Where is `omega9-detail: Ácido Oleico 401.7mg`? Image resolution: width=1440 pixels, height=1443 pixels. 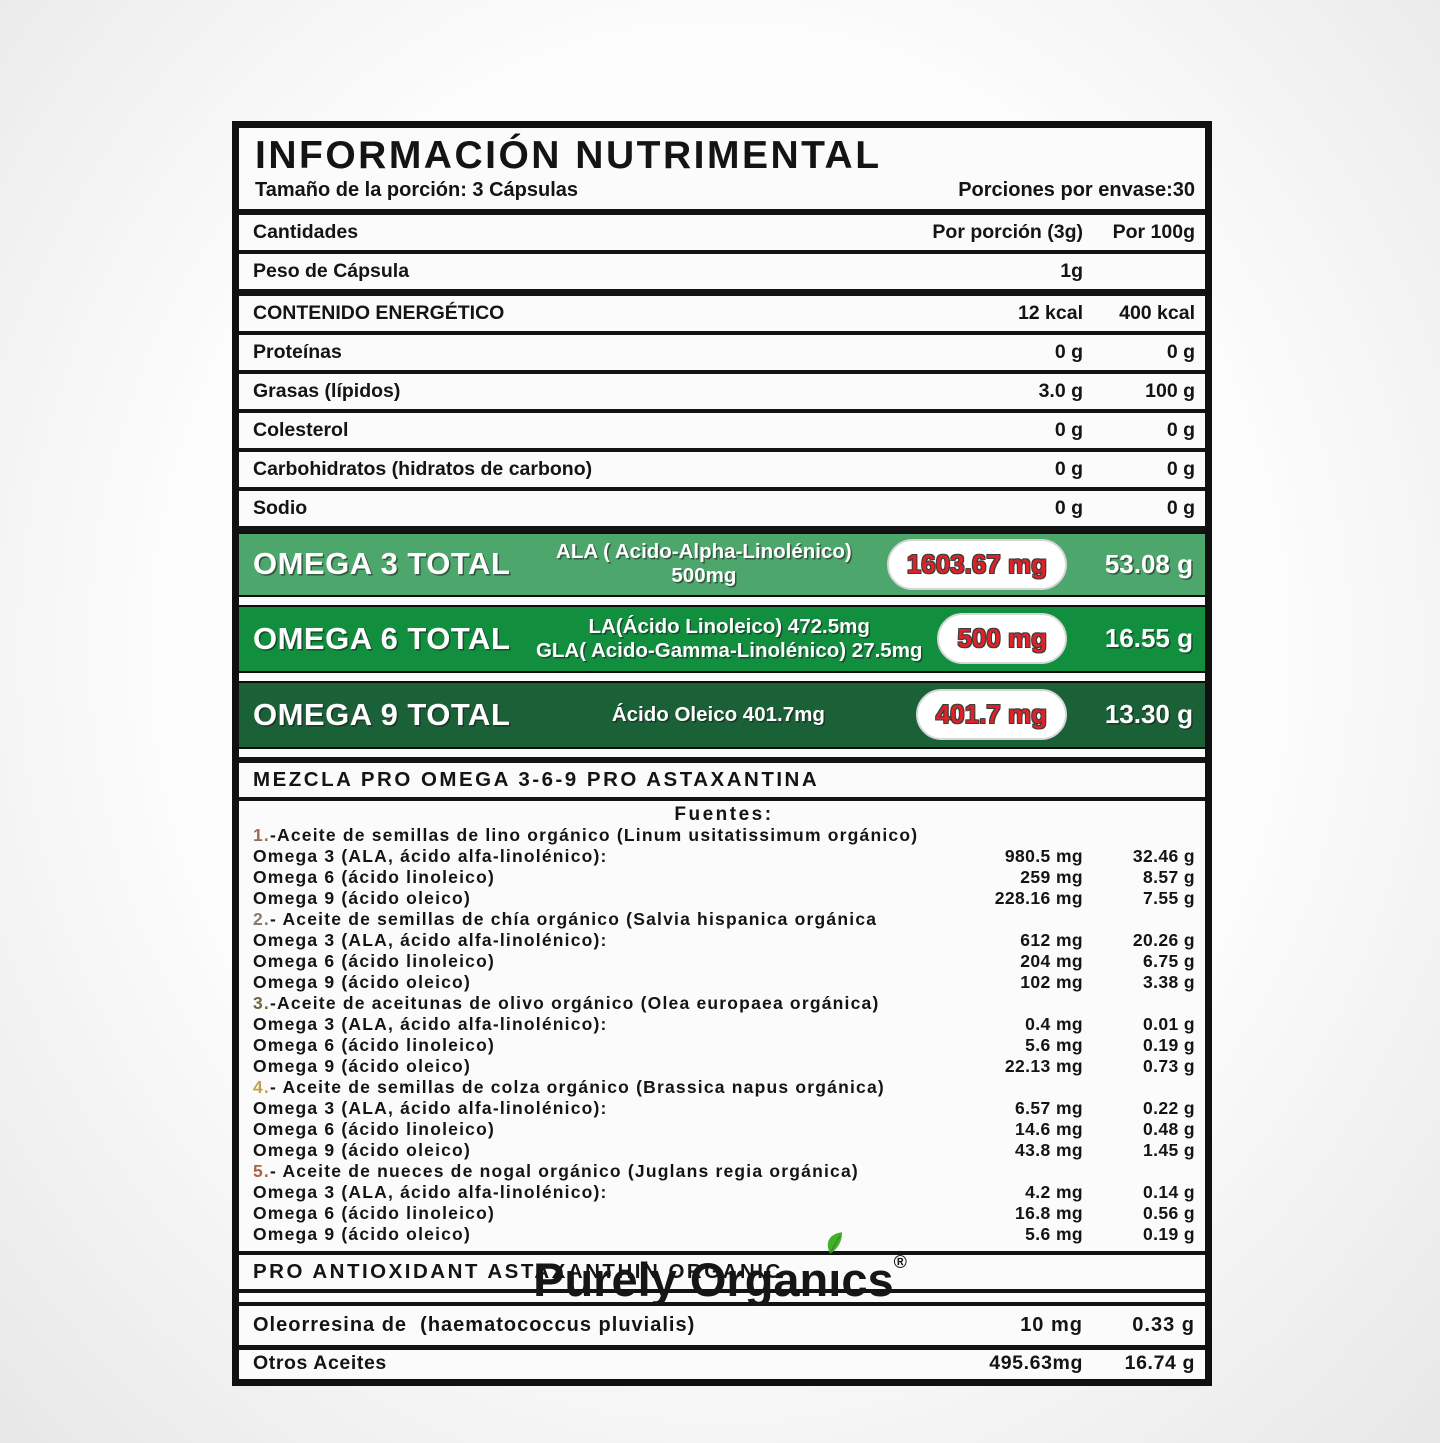 omega9-detail: Ácido Oleico 401.7mg is located at coordinates (718, 715).